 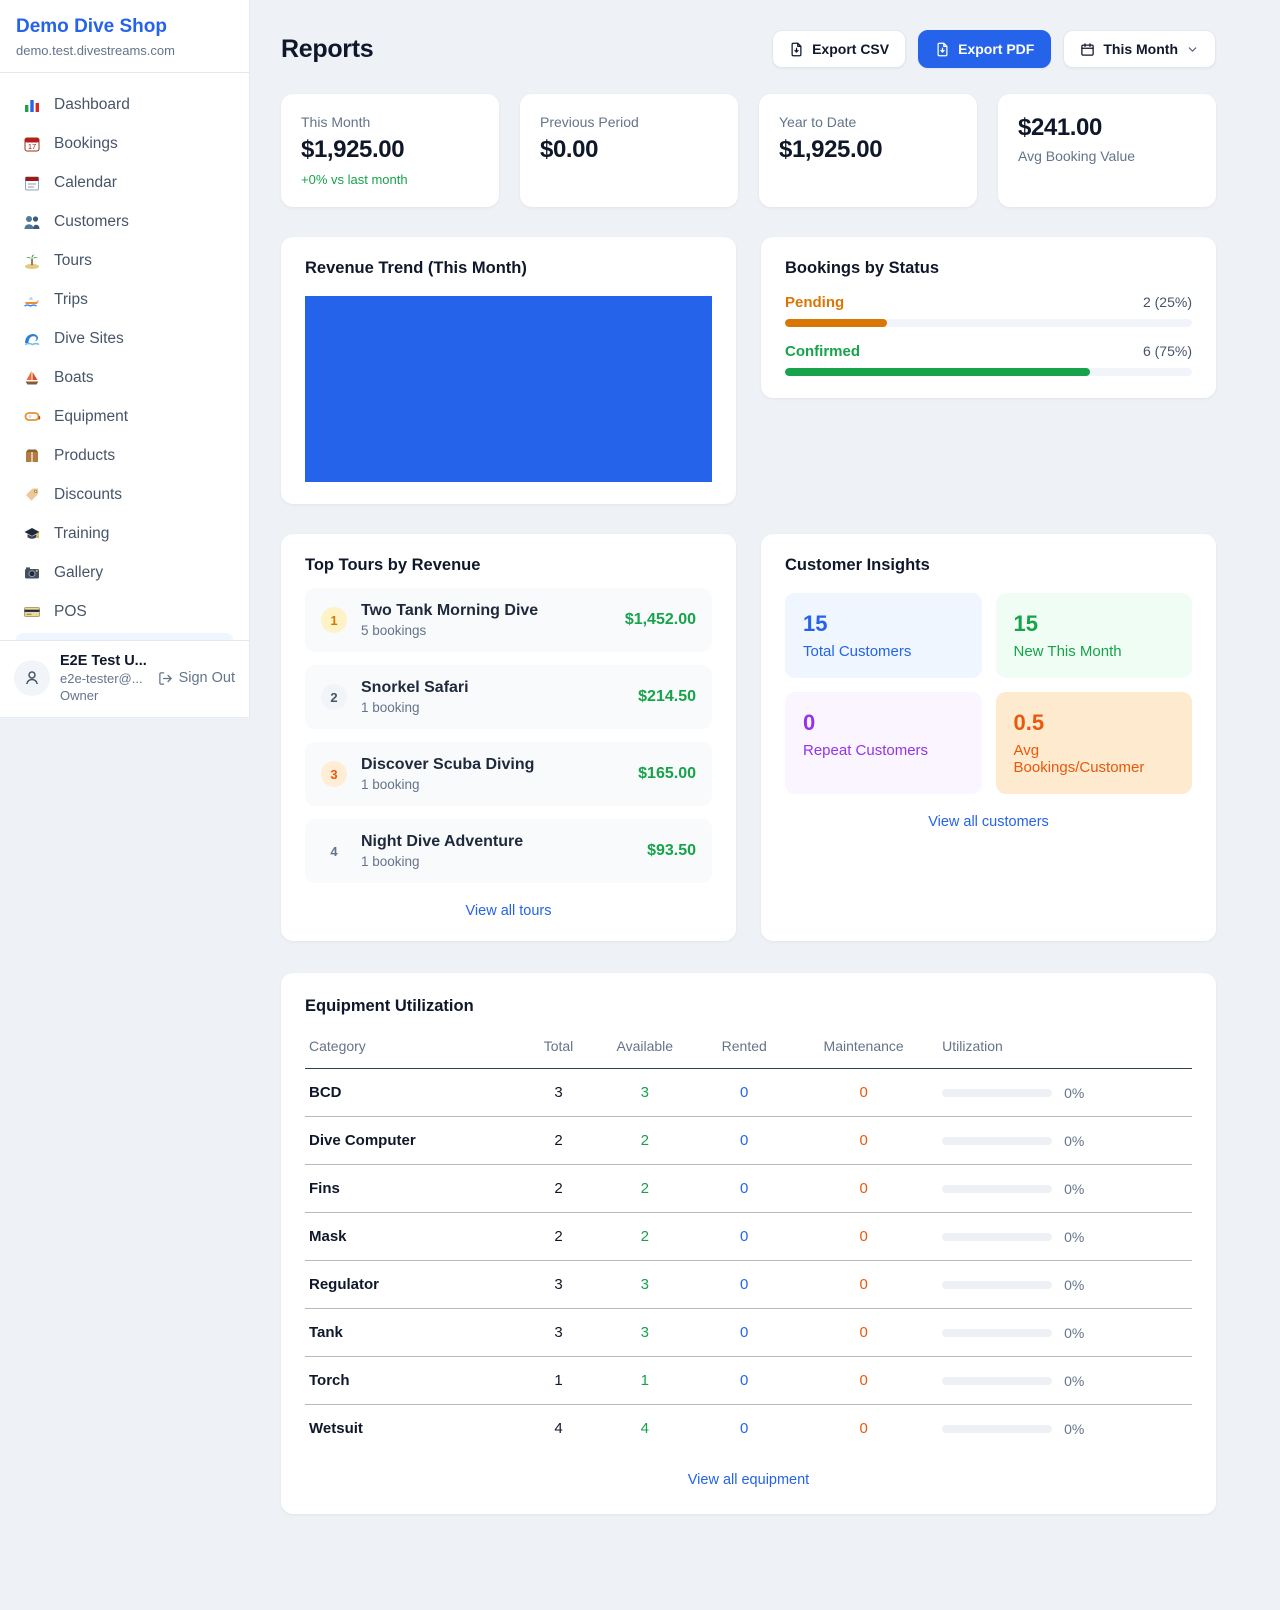 I want to click on col-rented: Rented, so click(x=744, y=1046).